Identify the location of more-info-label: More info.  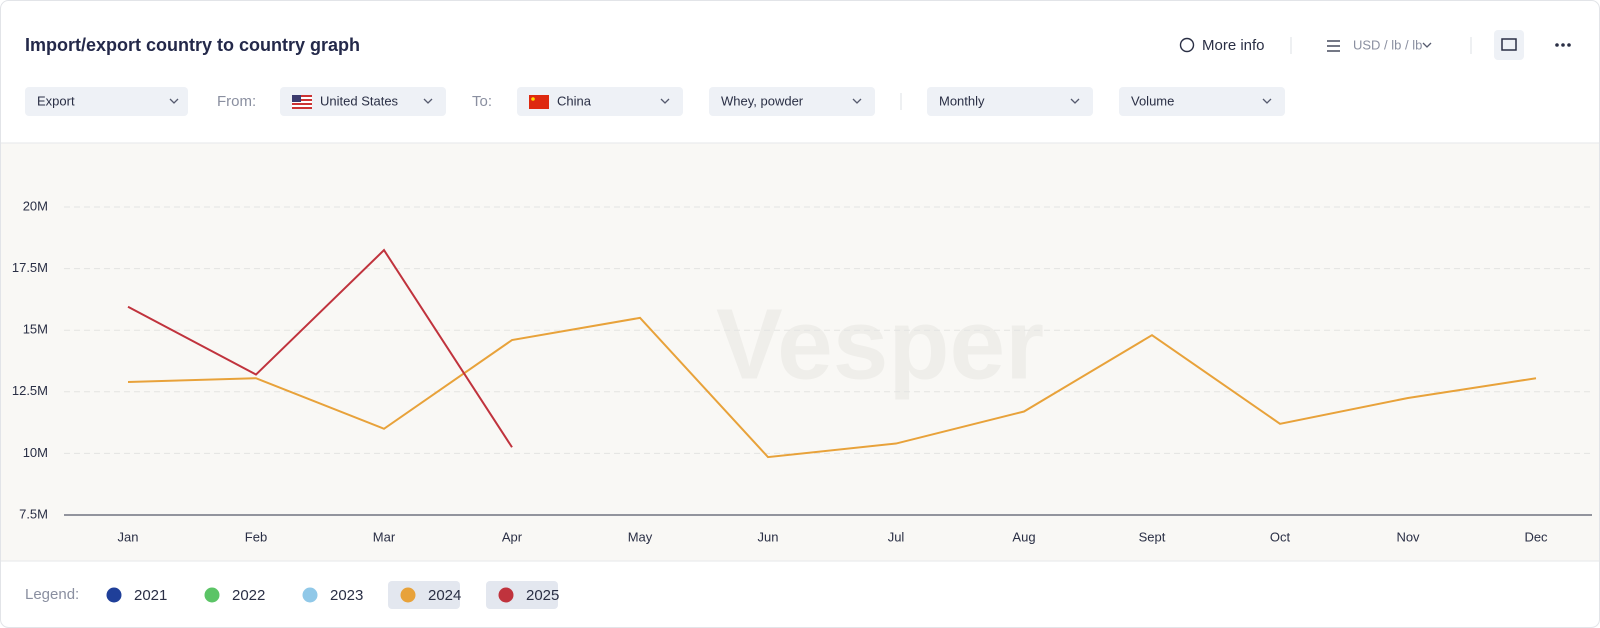
(1233, 45).